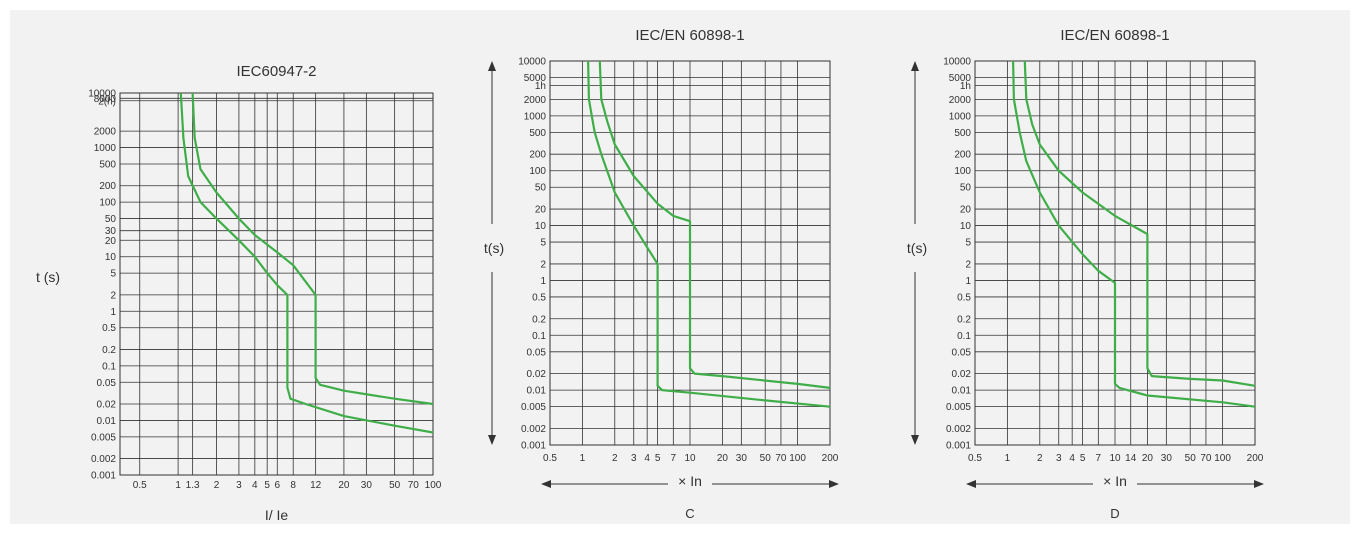  I want to click on y-tick-label: 0.002, so click(958, 429).